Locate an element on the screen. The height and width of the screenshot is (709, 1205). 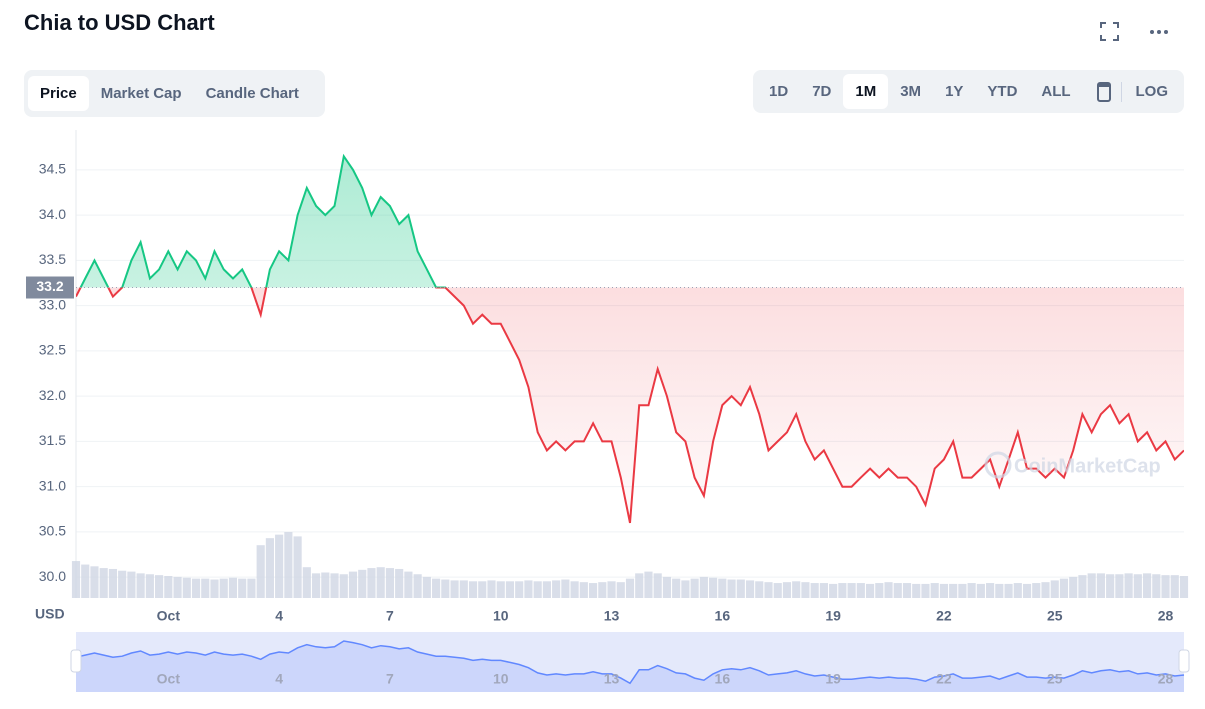
more-icon is located at coordinates (1159, 32).